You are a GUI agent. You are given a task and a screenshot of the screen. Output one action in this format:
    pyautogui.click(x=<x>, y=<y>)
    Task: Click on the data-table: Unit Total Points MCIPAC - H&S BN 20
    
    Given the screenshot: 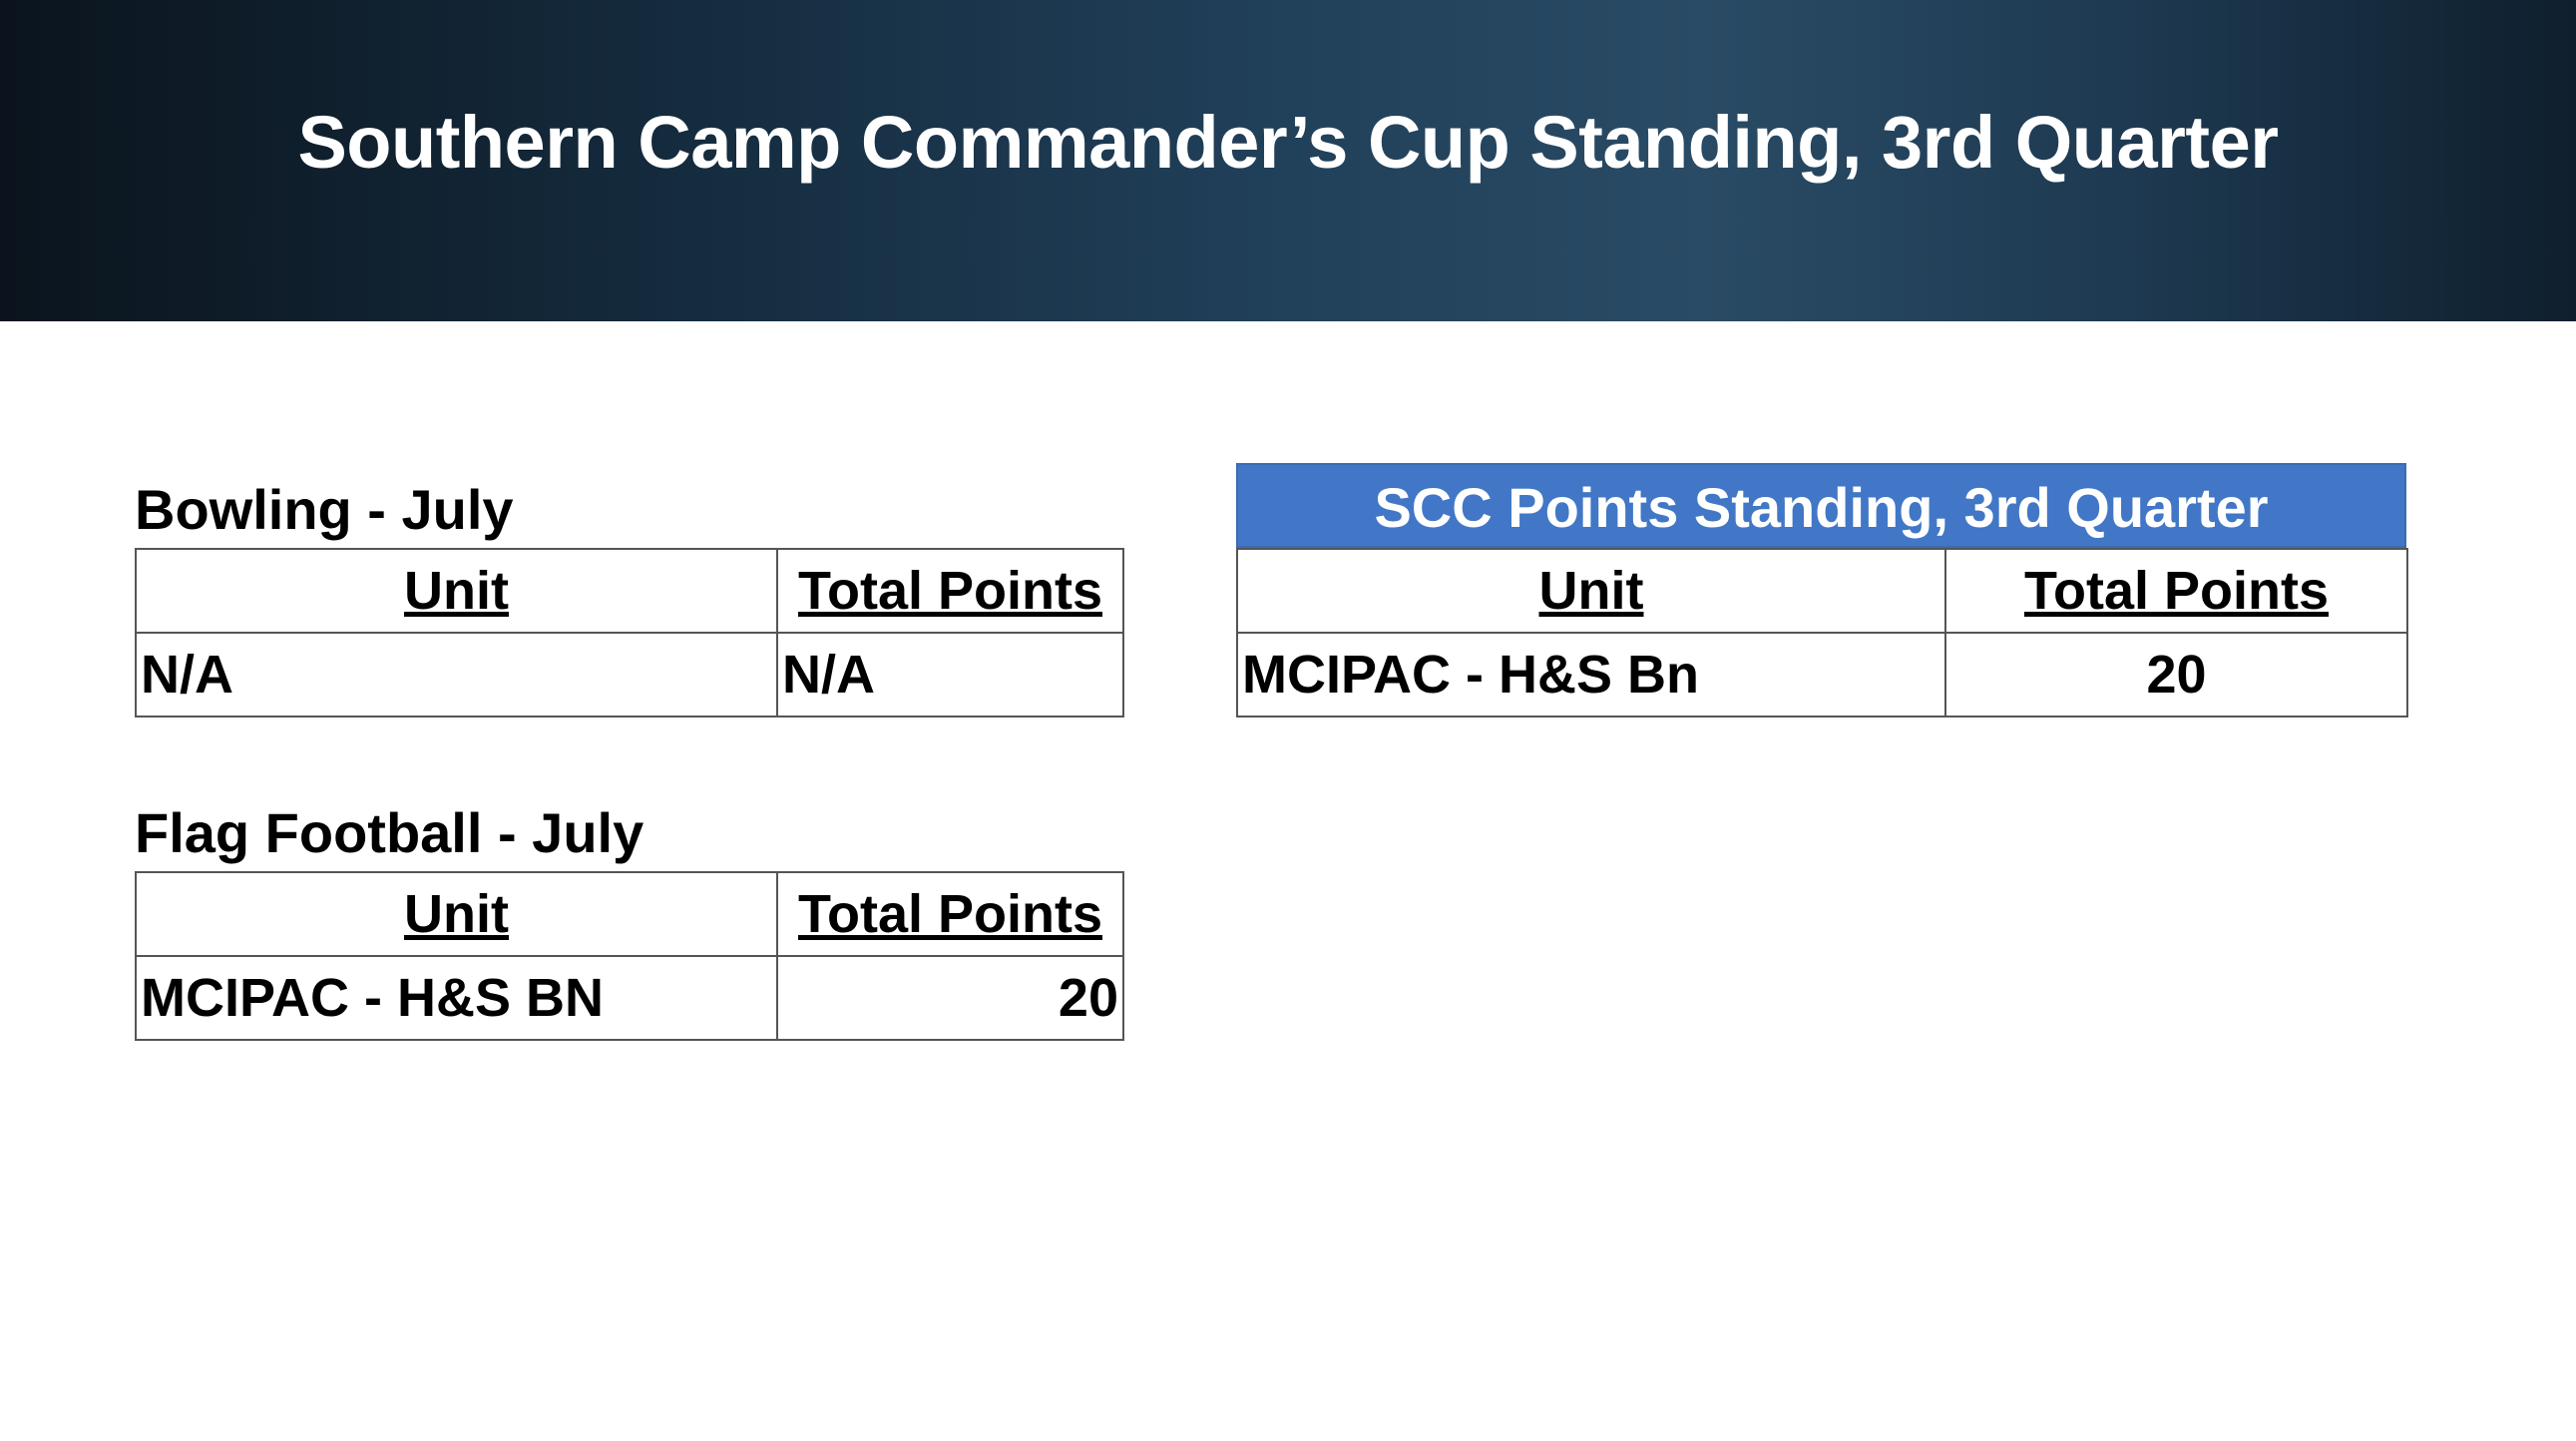 What is the action you would take?
    pyautogui.click(x=629, y=956)
    